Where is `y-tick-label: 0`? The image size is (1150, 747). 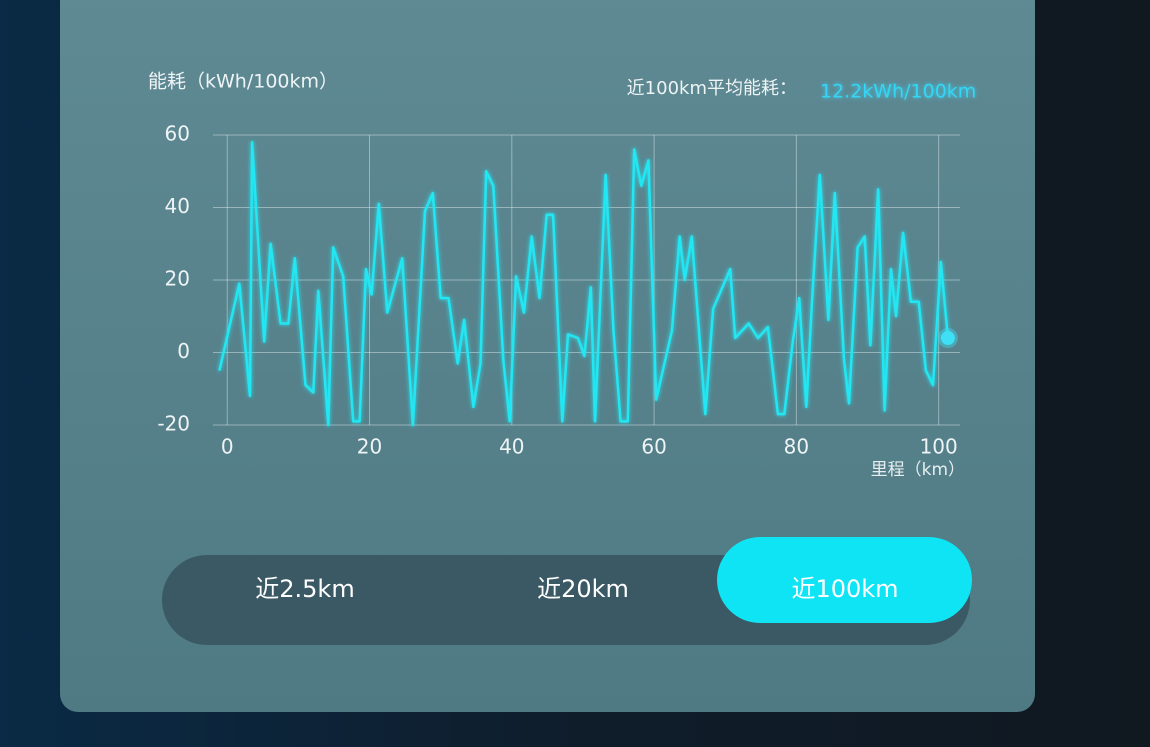 y-tick-label: 0 is located at coordinates (183, 351).